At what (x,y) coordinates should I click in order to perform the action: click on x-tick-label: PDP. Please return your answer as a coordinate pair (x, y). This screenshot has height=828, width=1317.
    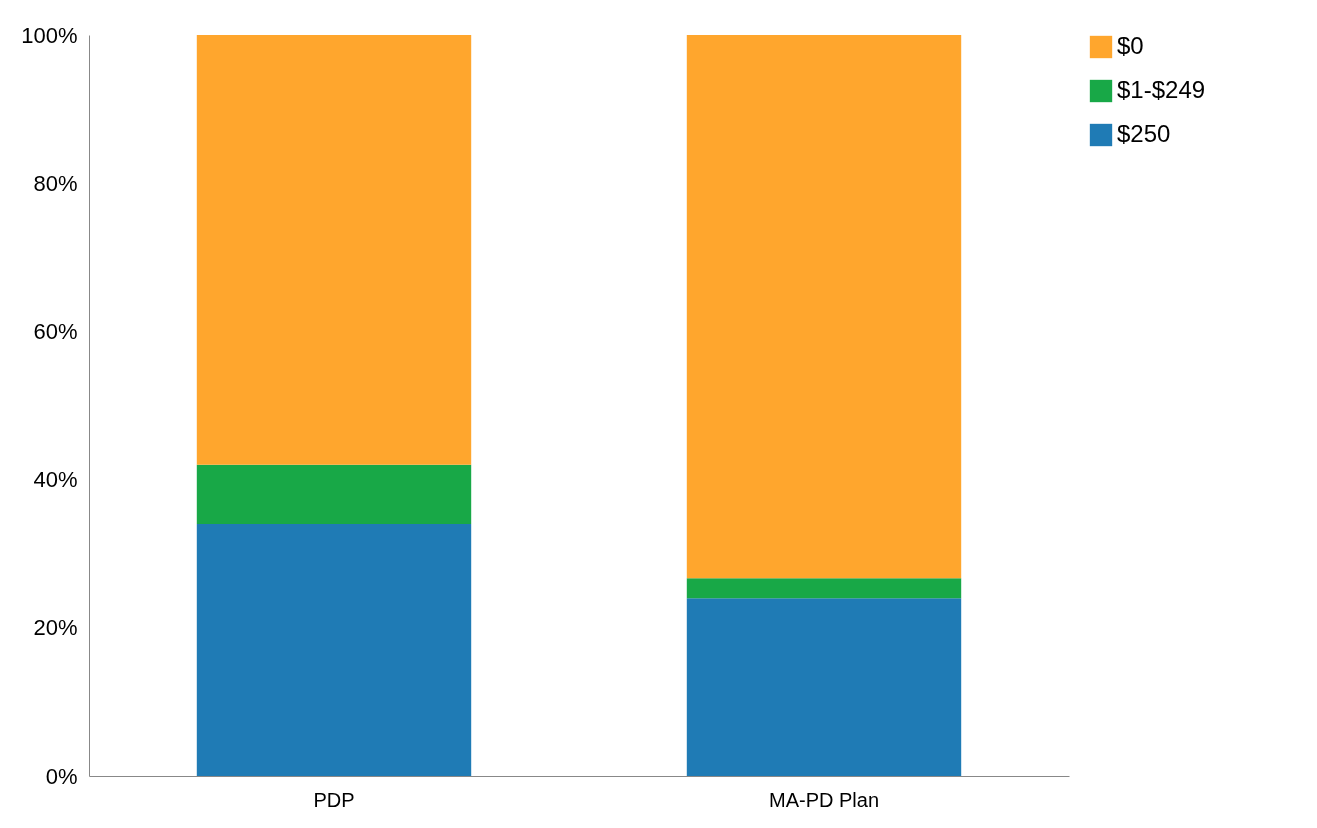
    Looking at the image, I should click on (334, 799).